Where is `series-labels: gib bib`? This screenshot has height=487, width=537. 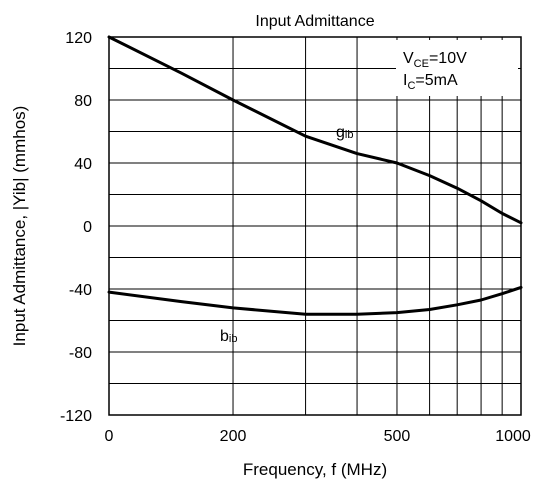 series-labels: gib bib is located at coordinates (286, 234).